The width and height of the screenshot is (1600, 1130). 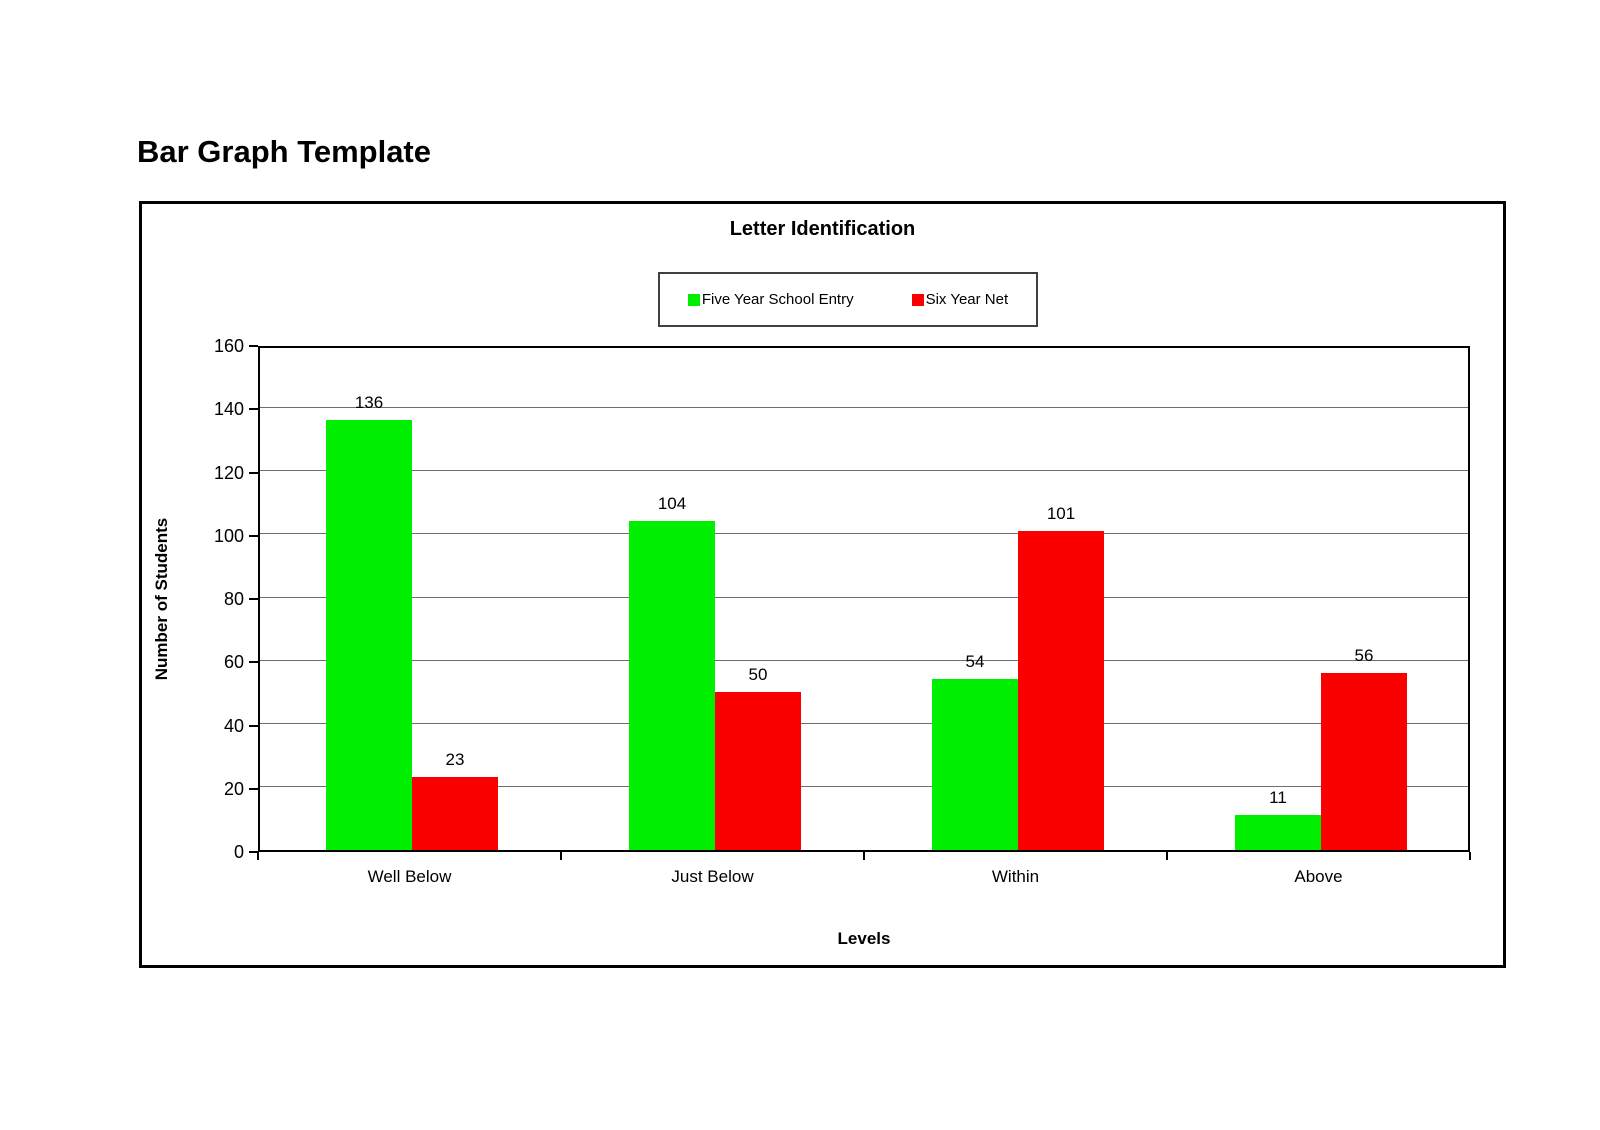 I want to click on legend-label: Five Year School Entry, so click(x=777, y=299).